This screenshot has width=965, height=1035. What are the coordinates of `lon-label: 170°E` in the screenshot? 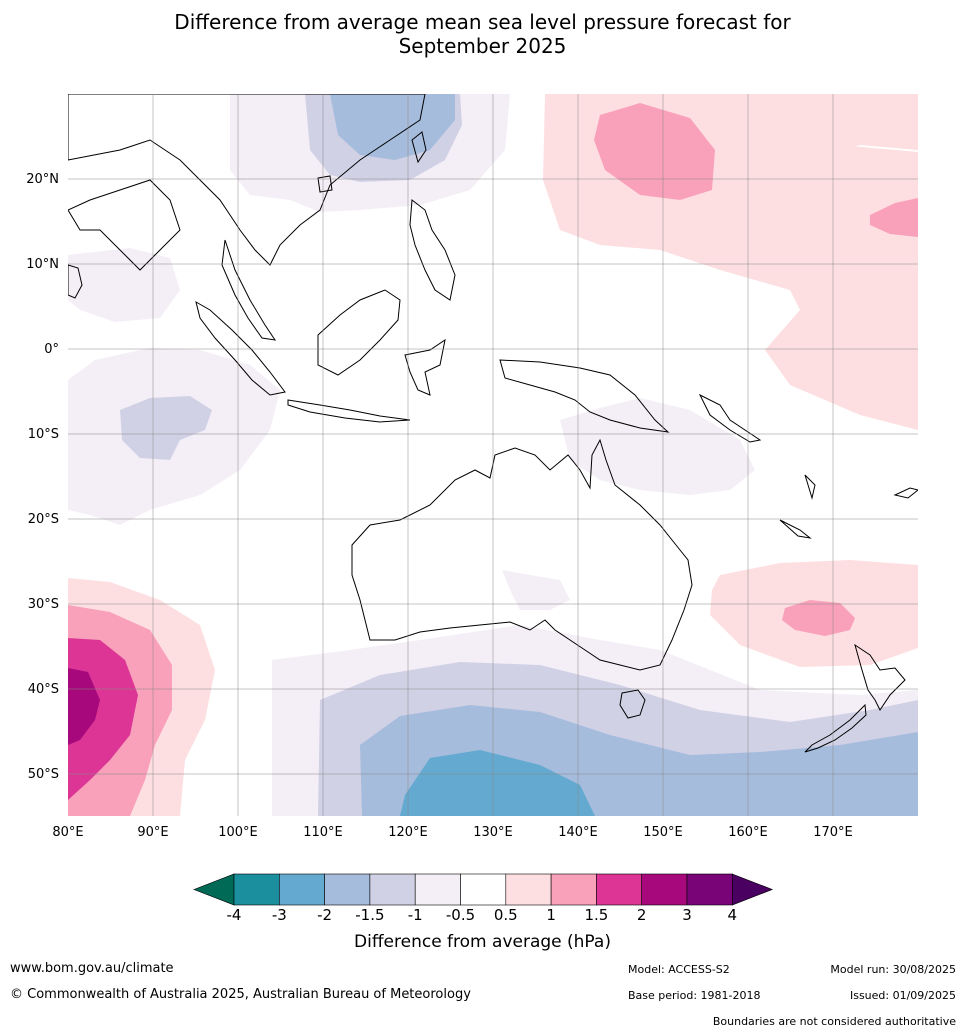 It's located at (833, 832).